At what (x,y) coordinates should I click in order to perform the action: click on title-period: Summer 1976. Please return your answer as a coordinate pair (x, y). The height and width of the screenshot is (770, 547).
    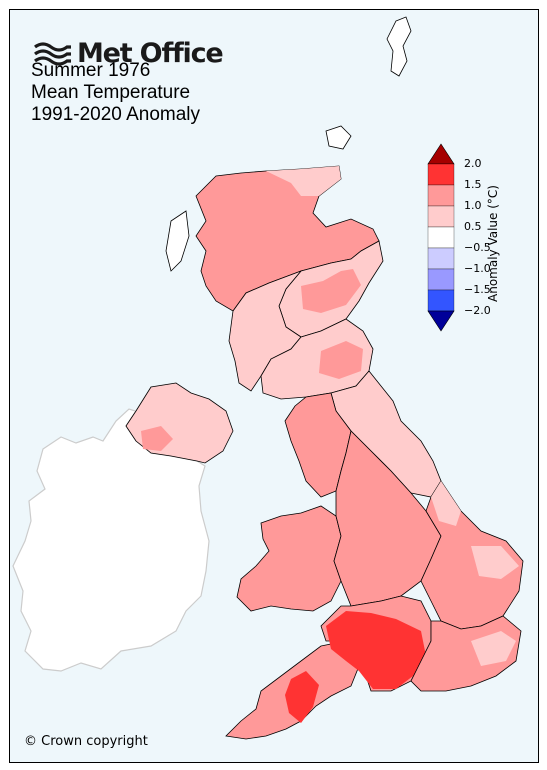
    Looking at the image, I should click on (91, 70).